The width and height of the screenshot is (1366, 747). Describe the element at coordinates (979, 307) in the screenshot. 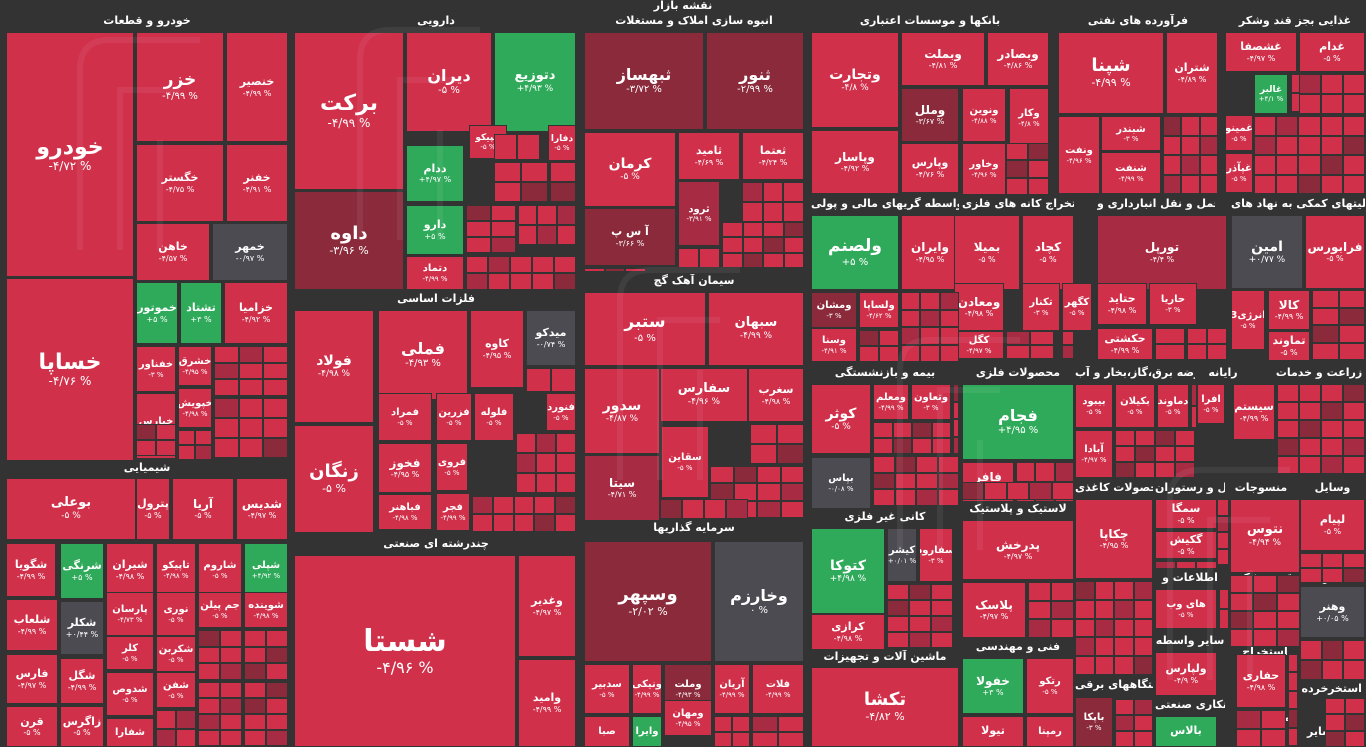

I see `stock-tile: ومعادن -۴/۹۸ %` at that location.